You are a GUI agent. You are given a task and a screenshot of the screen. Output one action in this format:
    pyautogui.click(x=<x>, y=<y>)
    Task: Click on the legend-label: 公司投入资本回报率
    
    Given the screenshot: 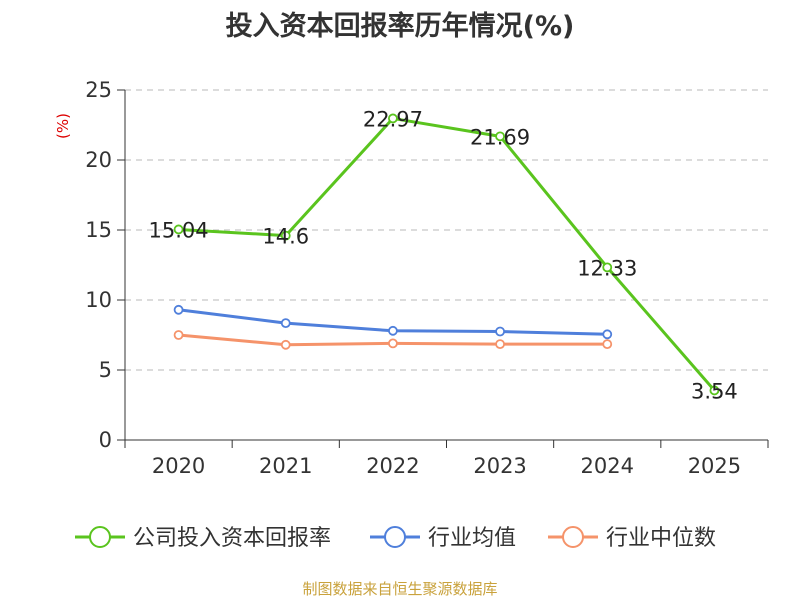 What is the action you would take?
    pyautogui.click(x=232, y=538)
    